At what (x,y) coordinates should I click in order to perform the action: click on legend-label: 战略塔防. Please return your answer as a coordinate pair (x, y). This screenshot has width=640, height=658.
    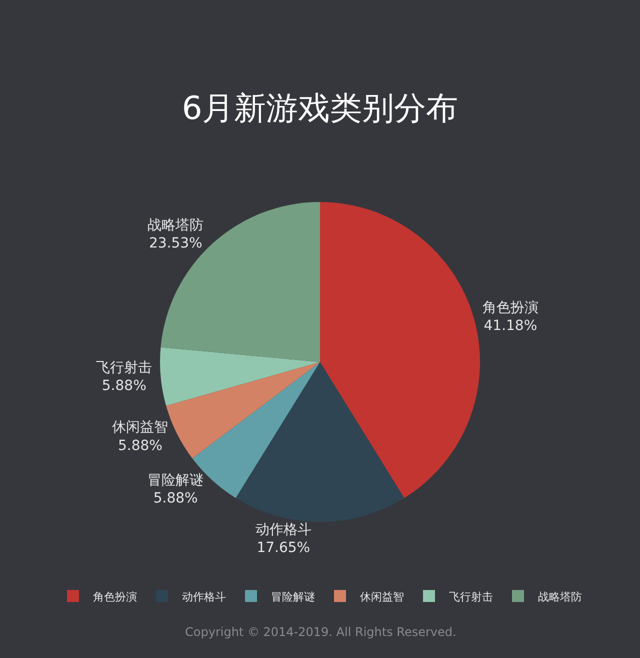
    Looking at the image, I should click on (560, 597).